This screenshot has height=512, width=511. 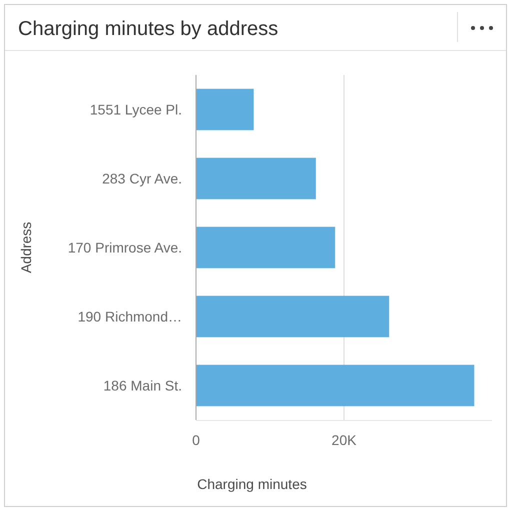 What do you see at coordinates (148, 29) in the screenshot?
I see `chart-title: Charging minutes by address` at bounding box center [148, 29].